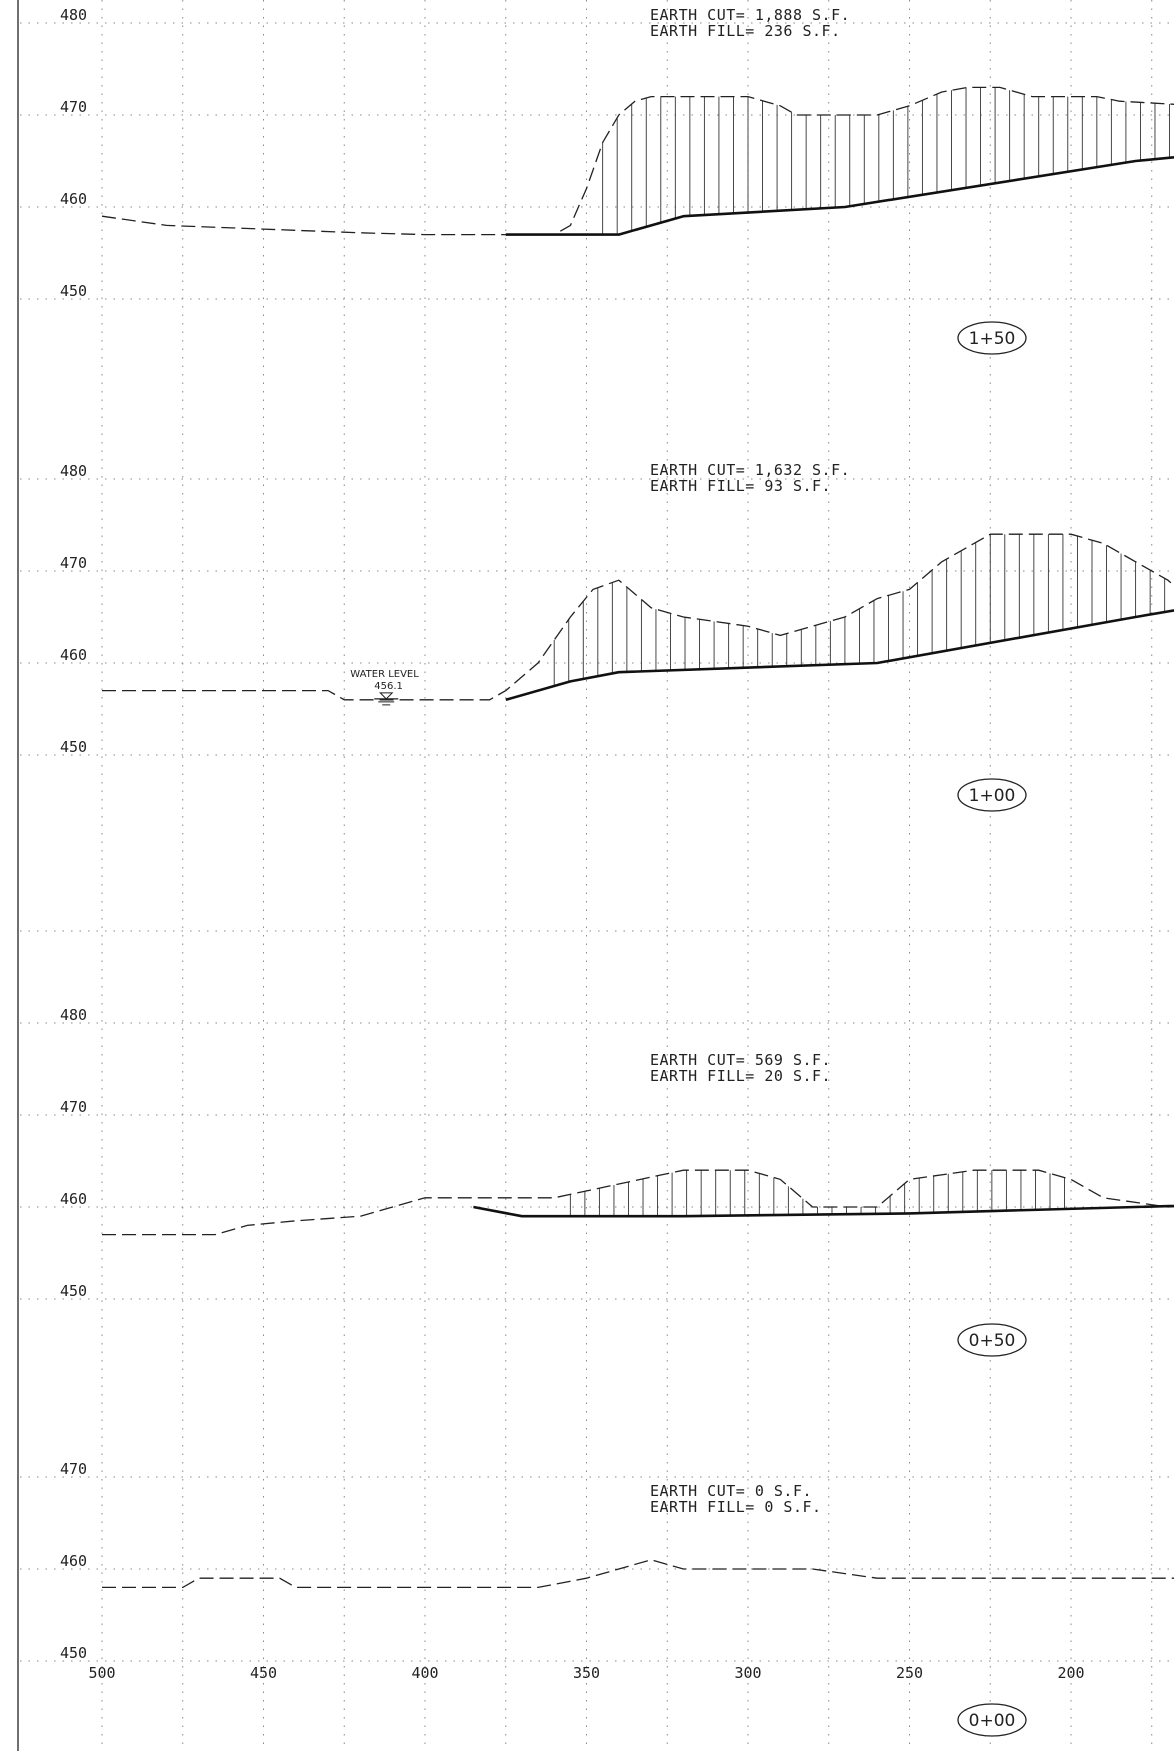  Describe the element at coordinates (388, 686) in the screenshot. I see `water-level-value: 456.1` at that location.